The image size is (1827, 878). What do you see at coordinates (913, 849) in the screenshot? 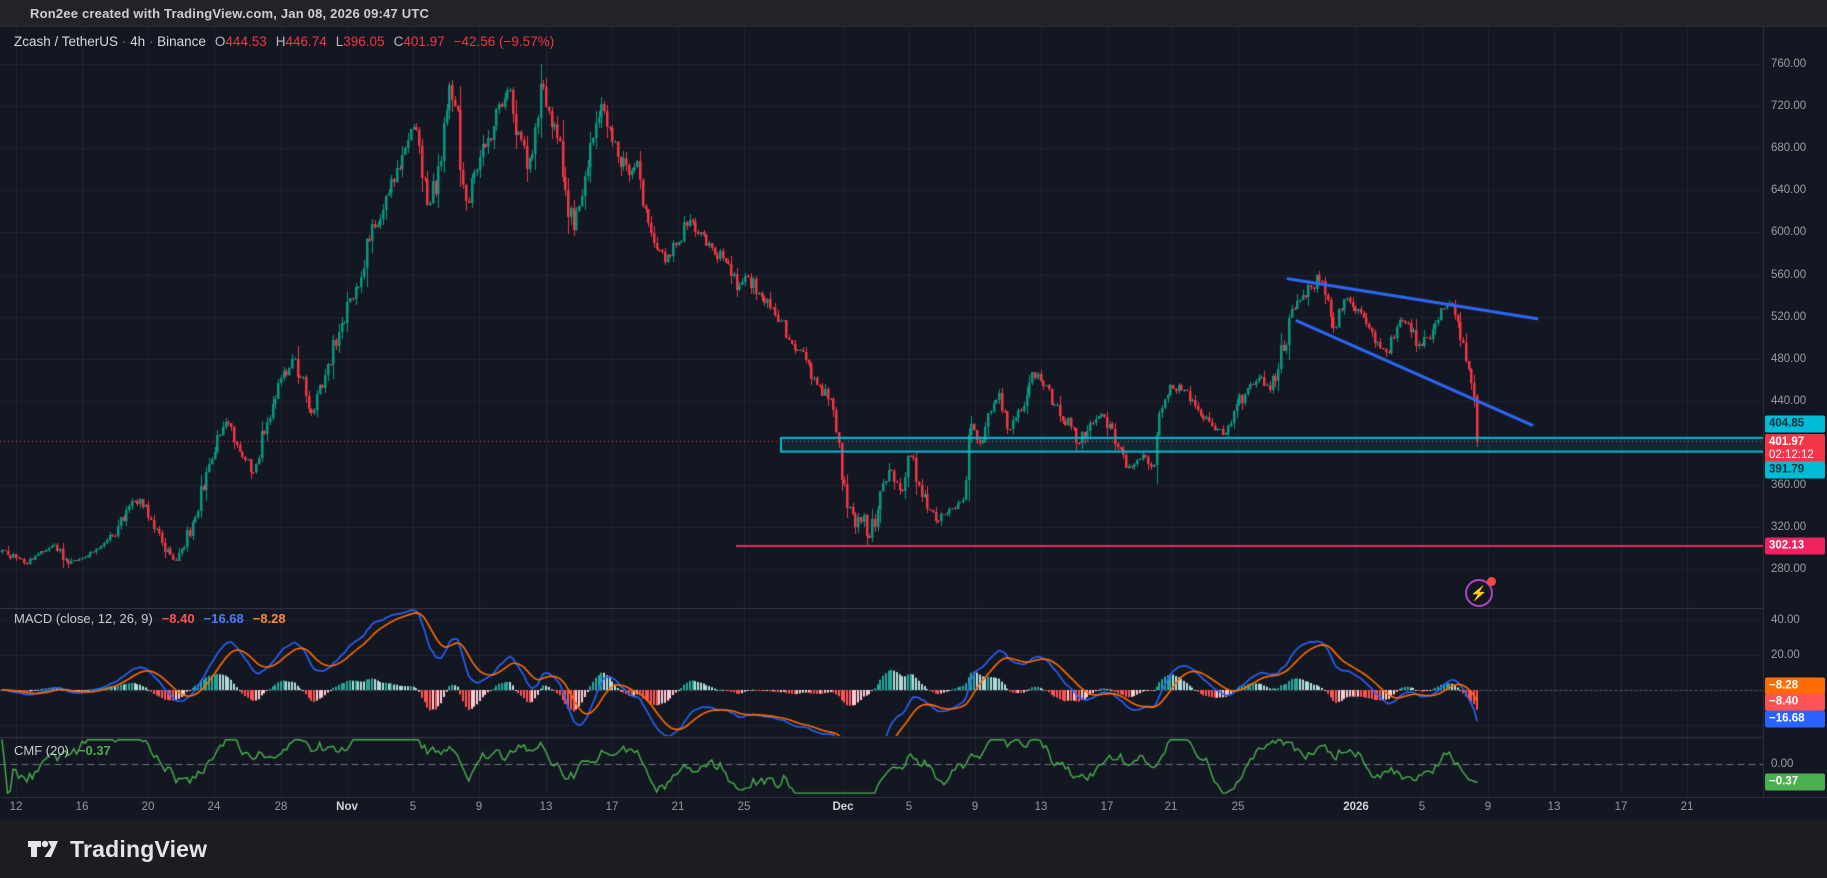
I see `footer-bar: TradingView` at bounding box center [913, 849].